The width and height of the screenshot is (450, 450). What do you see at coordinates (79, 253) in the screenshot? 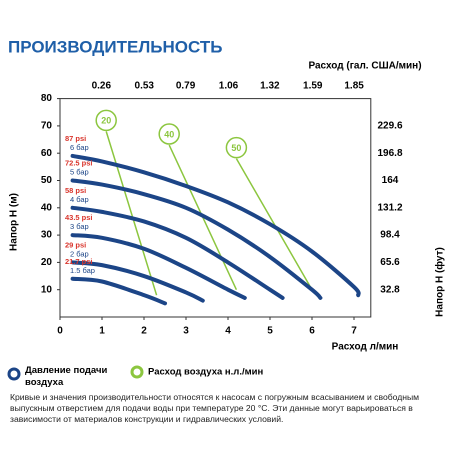
I see `bar-label: 2 бар` at bounding box center [79, 253].